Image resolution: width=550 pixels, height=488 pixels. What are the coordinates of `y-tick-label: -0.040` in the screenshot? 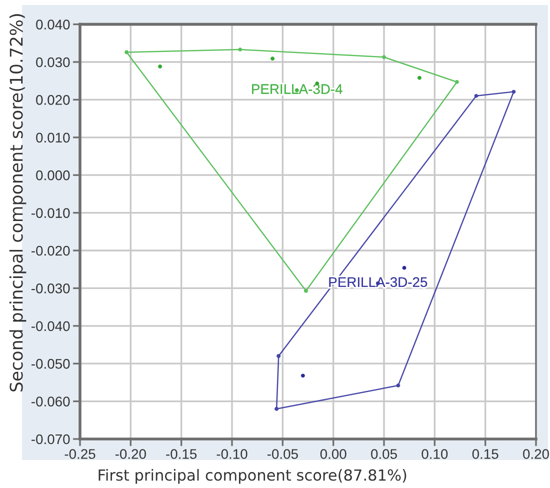 It's located at (51, 326).